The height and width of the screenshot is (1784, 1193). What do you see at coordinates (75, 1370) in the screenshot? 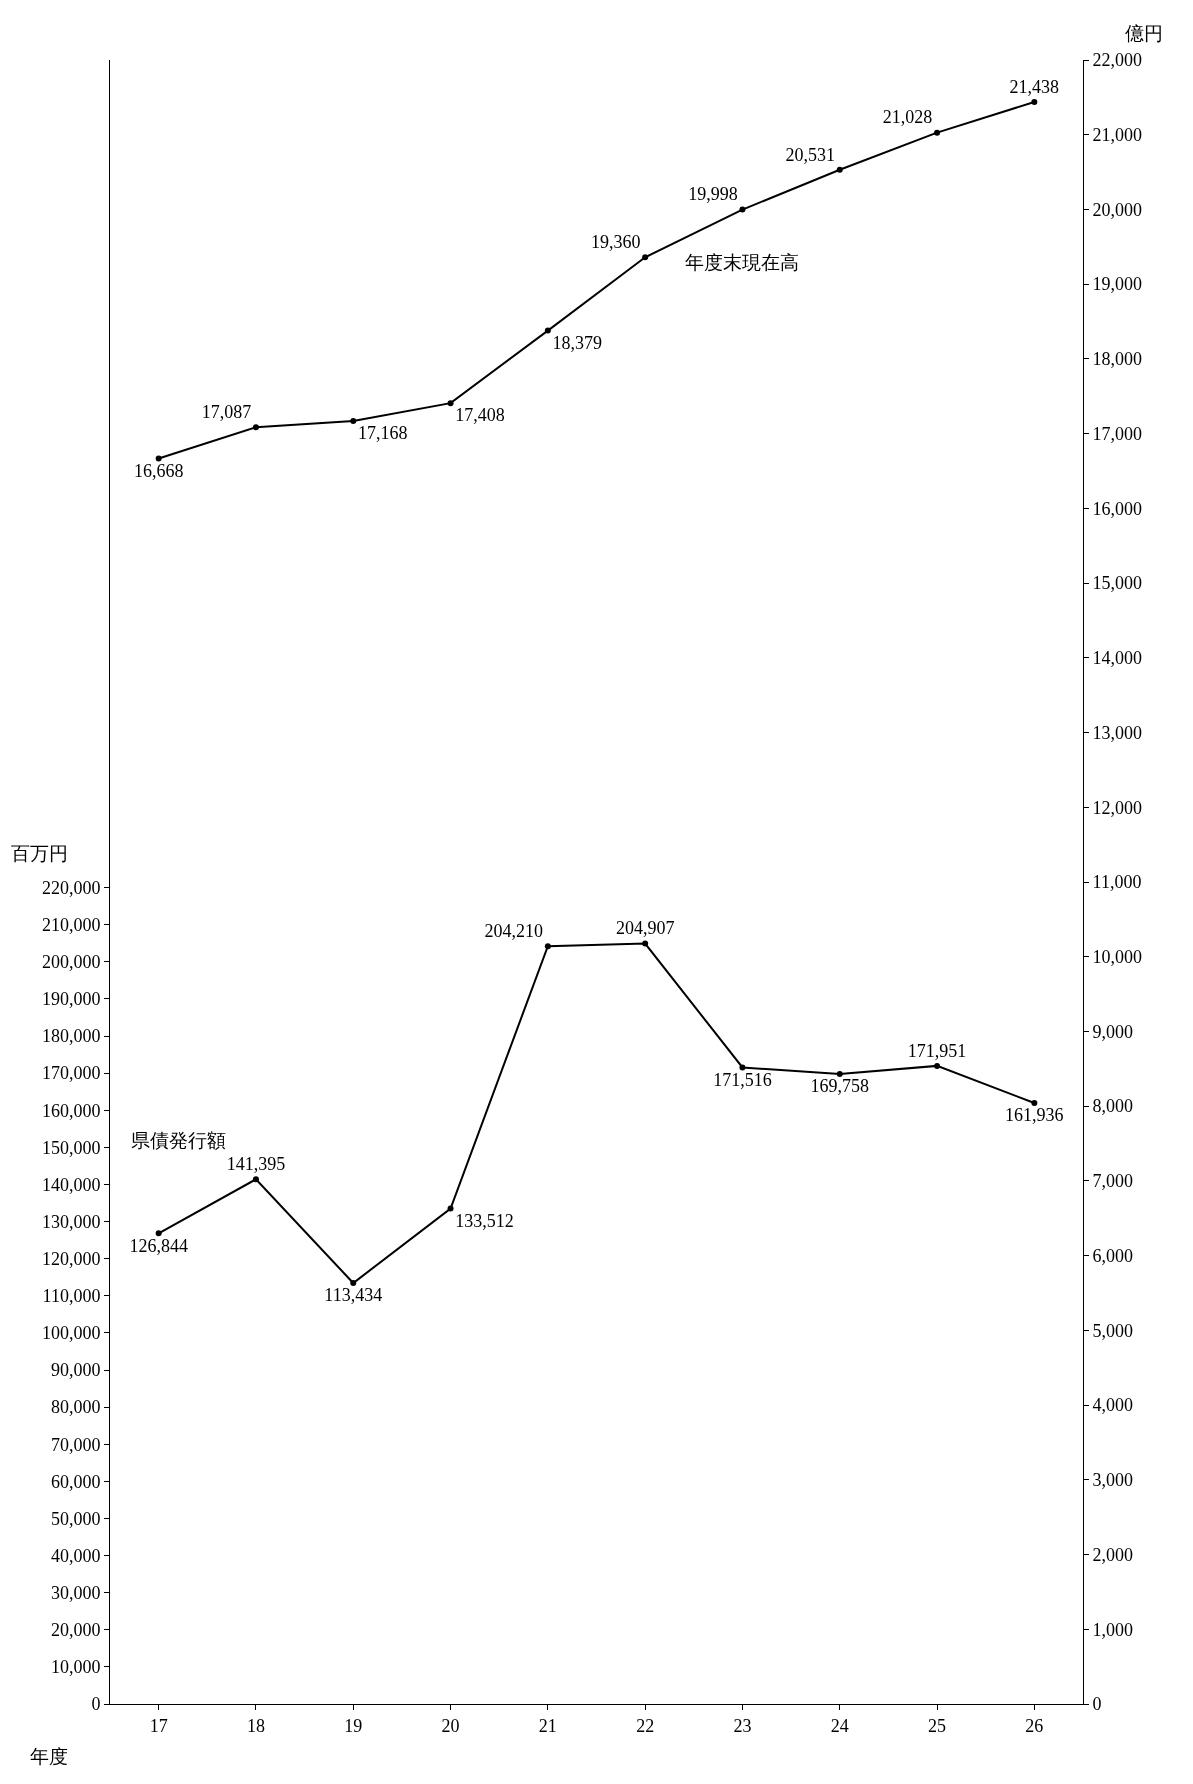
I see `y-tick-label: 90,000` at bounding box center [75, 1370].